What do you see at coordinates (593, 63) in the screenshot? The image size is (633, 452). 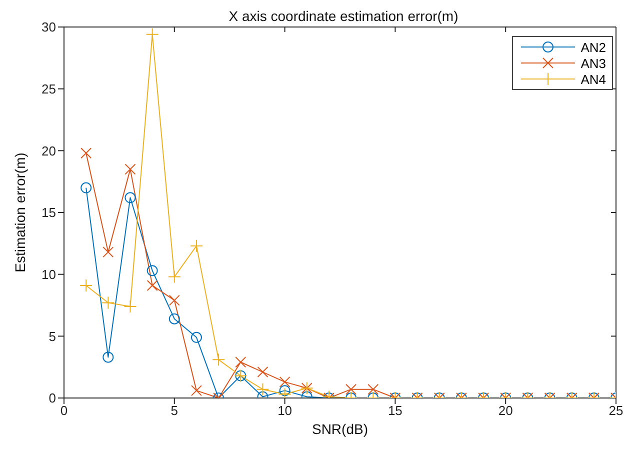 I see `legend-label: AN3` at bounding box center [593, 63].